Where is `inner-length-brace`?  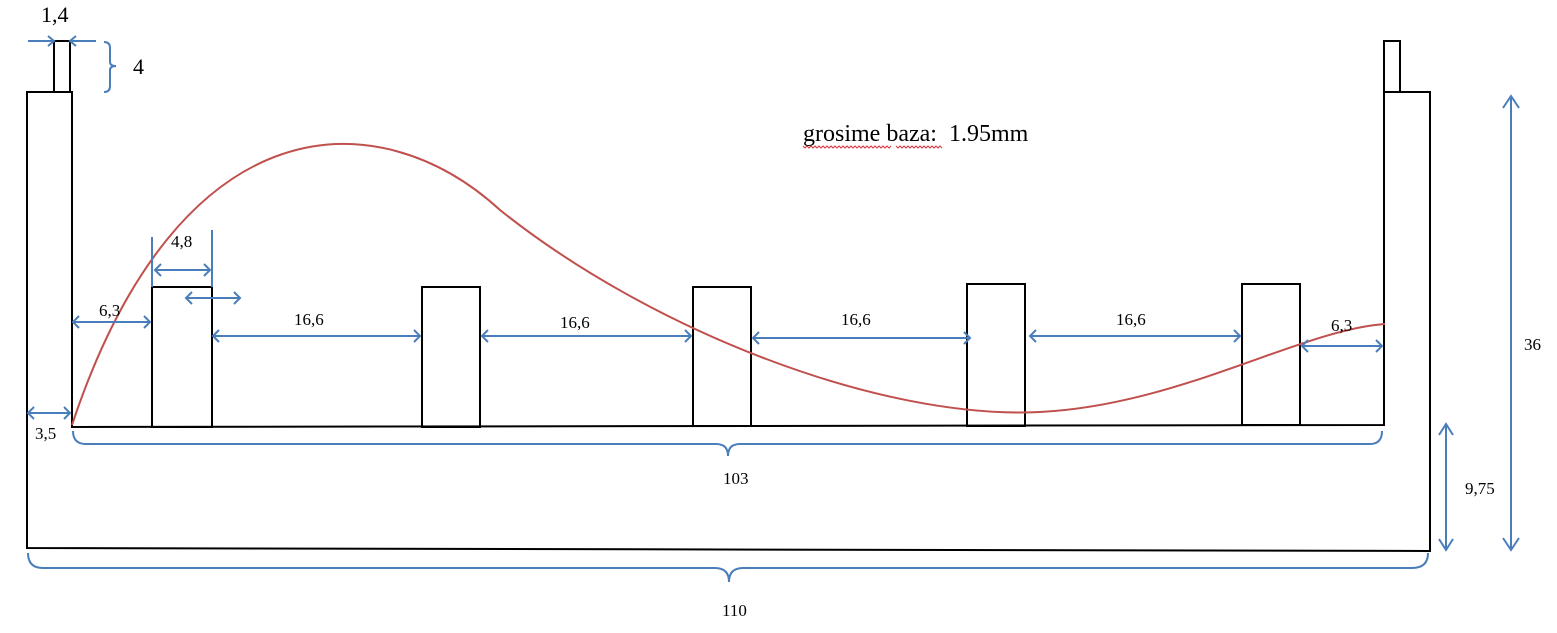 inner-length-brace is located at coordinates (727, 443).